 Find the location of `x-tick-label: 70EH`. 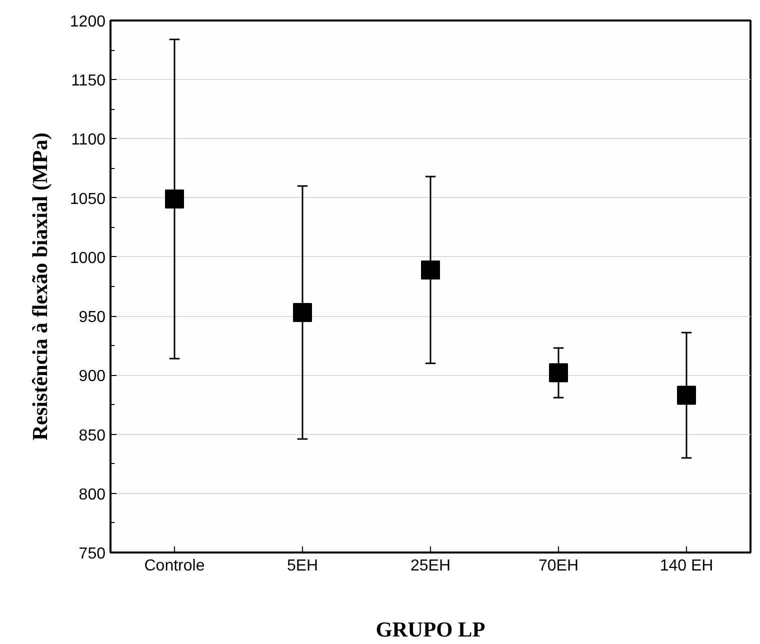

x-tick-label: 70EH is located at coordinates (558, 566).